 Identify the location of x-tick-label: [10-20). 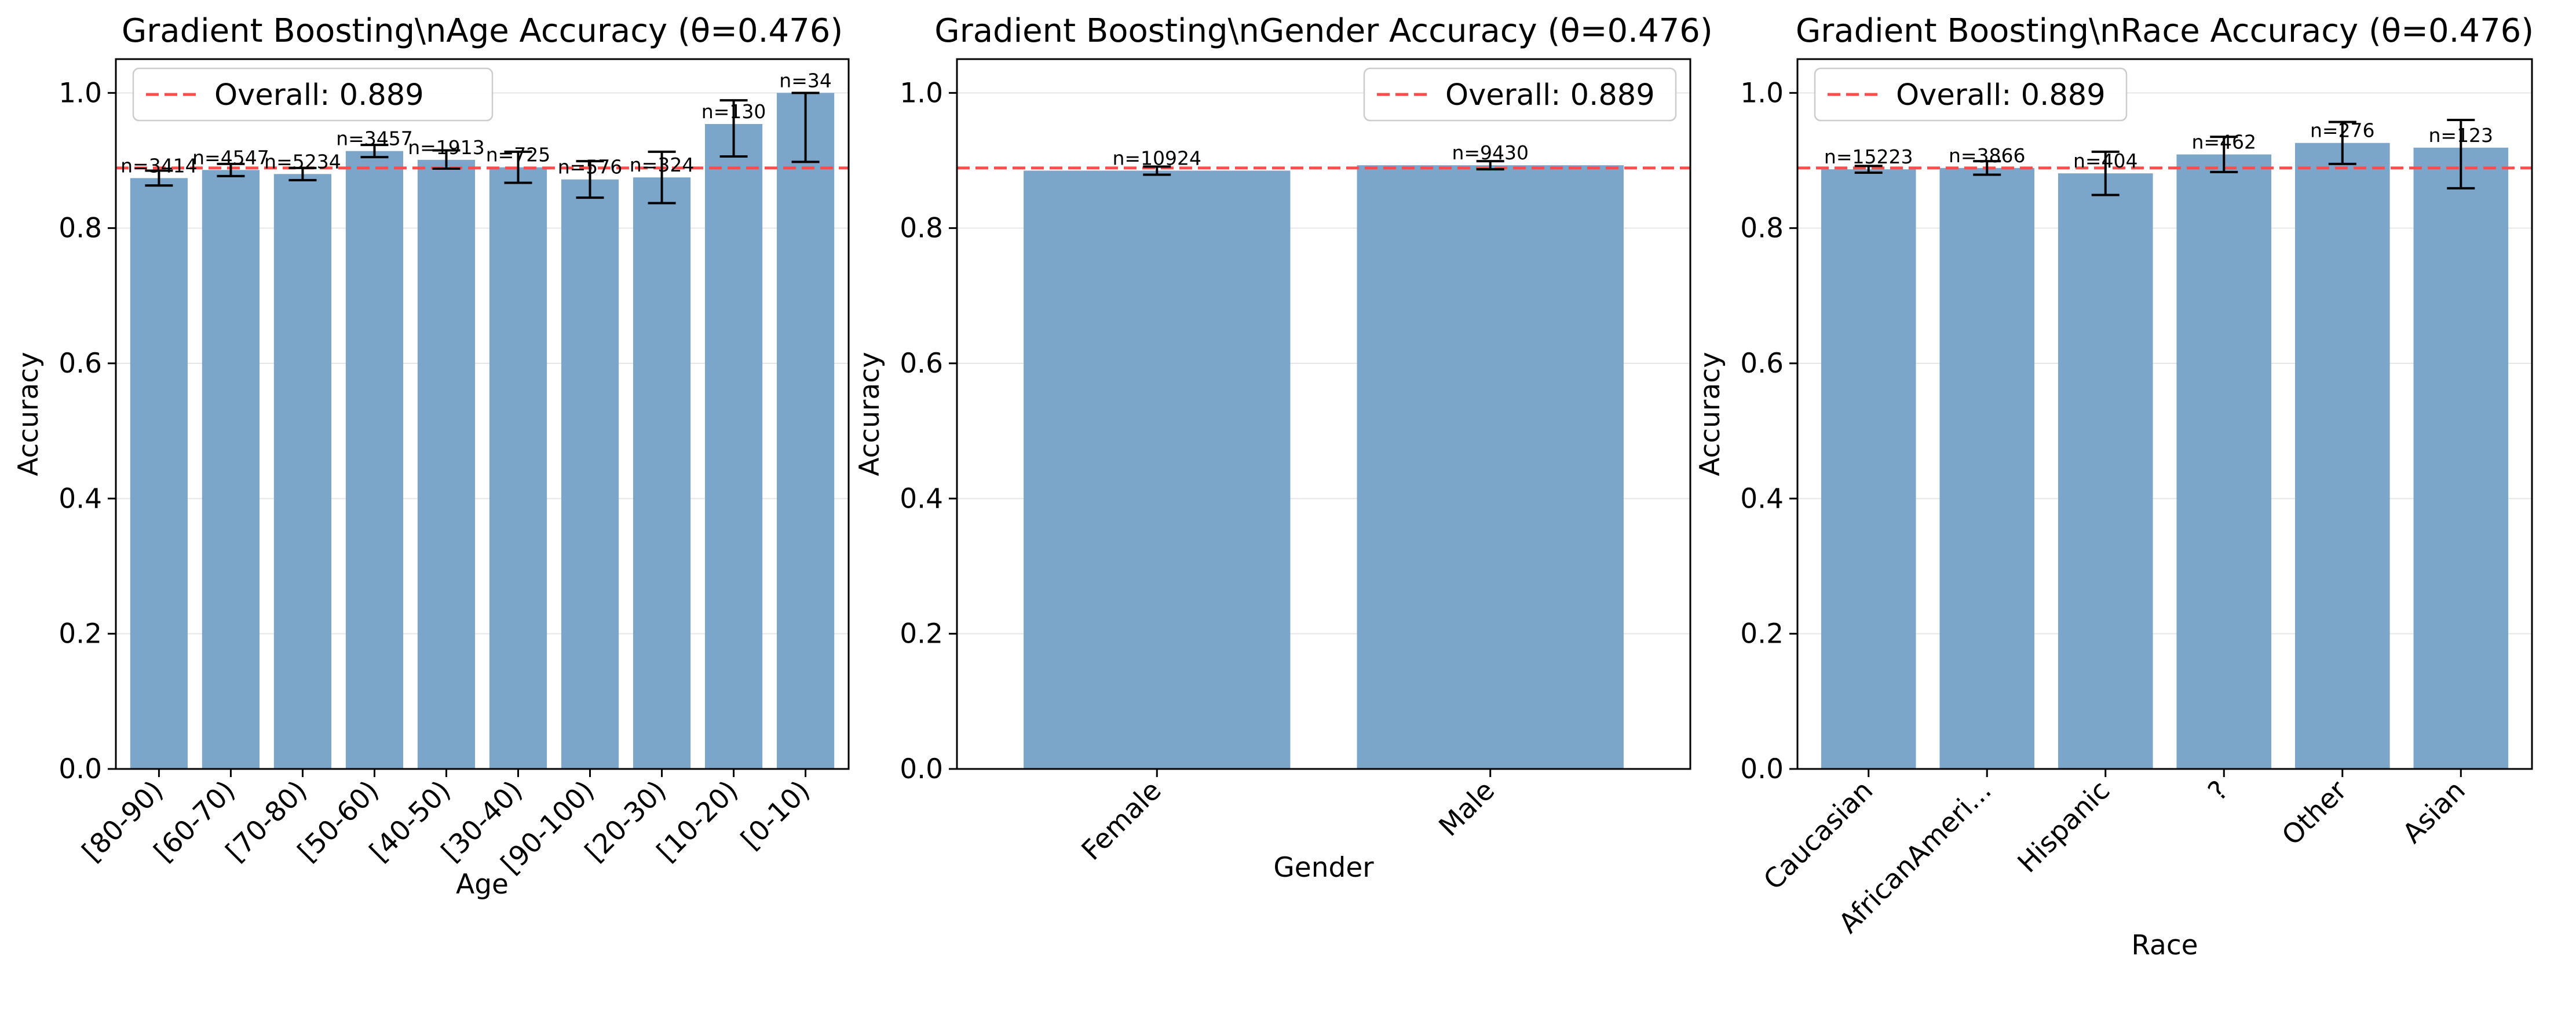
(697, 821).